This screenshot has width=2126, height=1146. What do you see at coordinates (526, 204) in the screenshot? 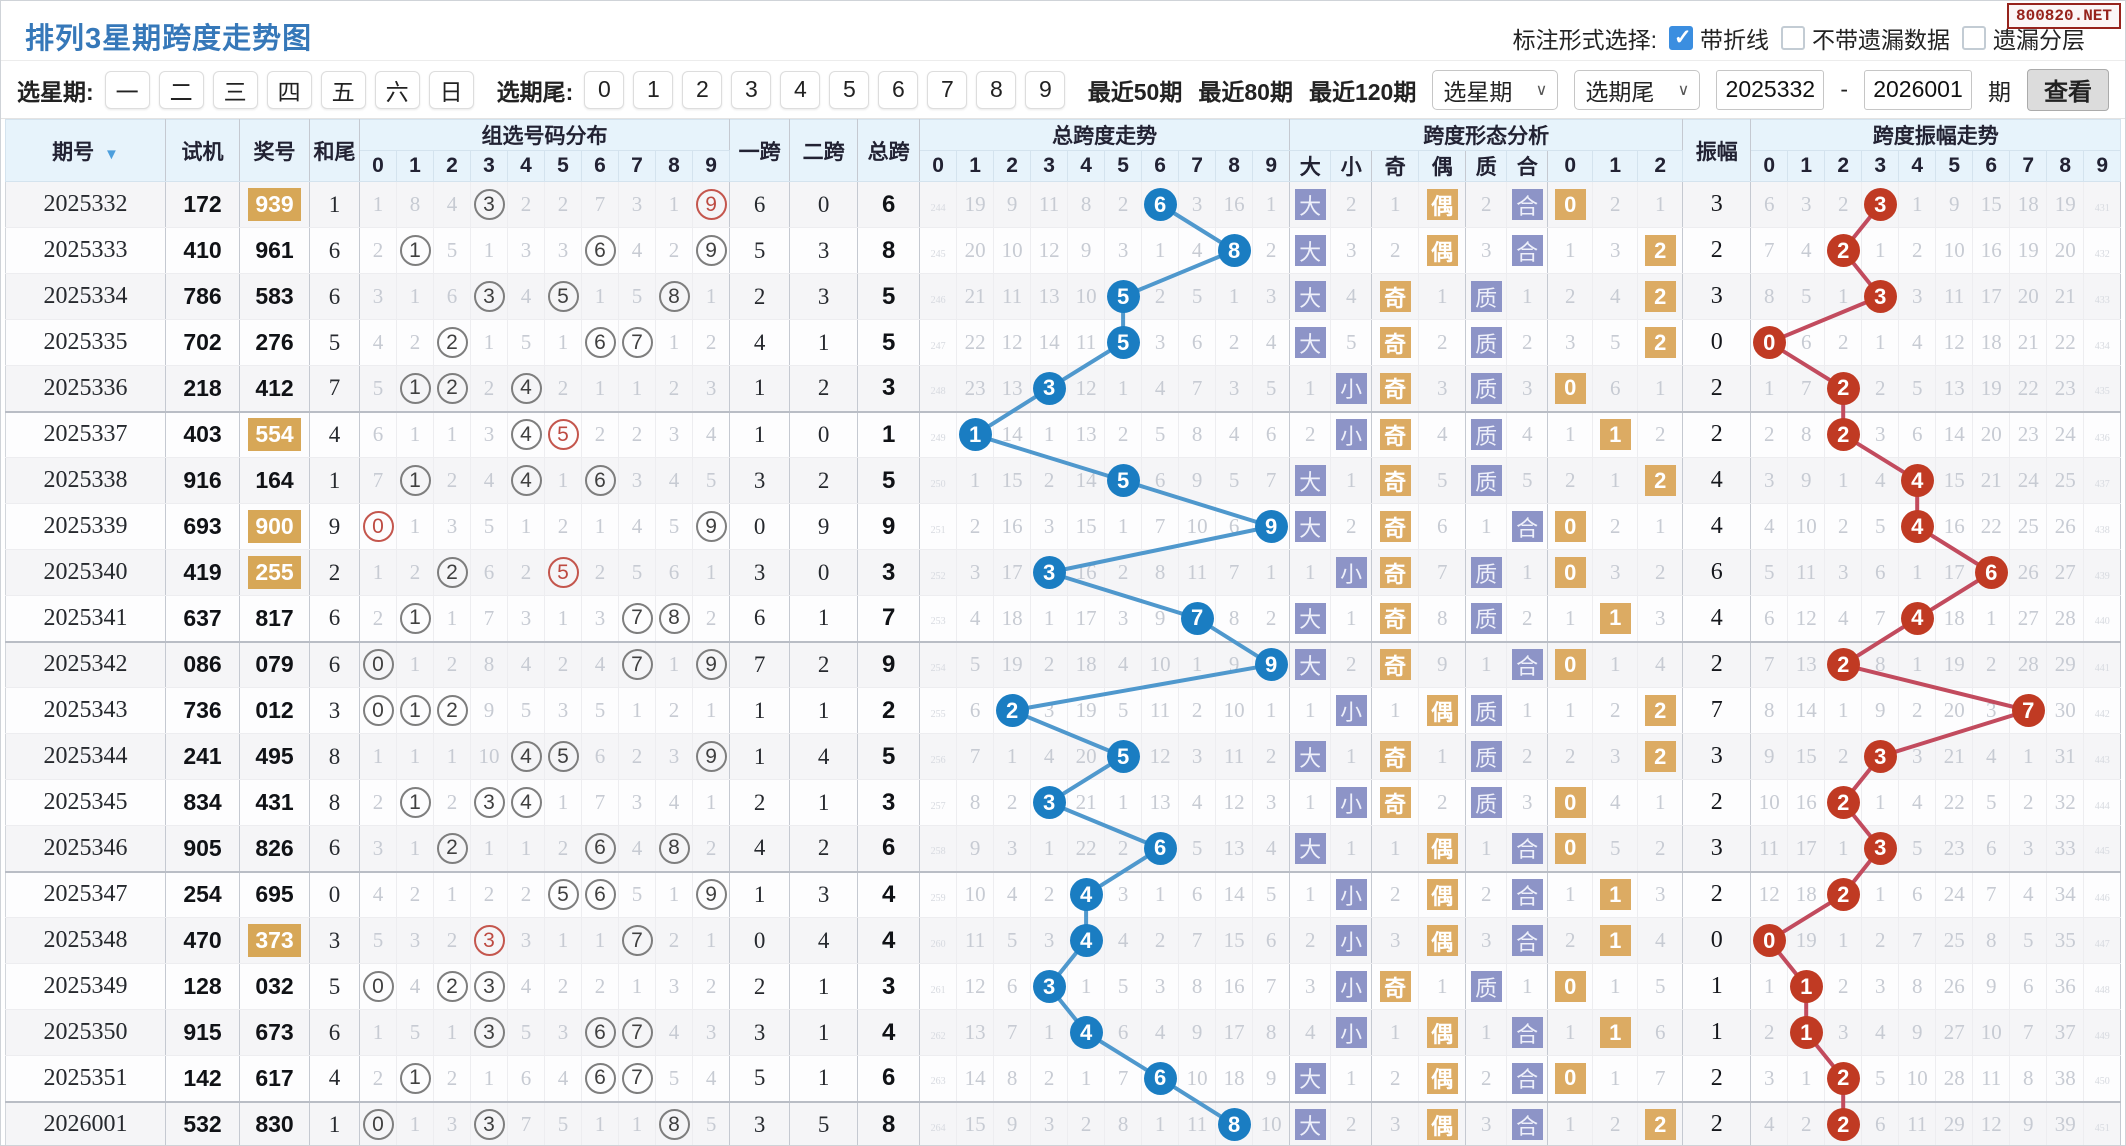
I see `cell-dist-4: 2` at bounding box center [526, 204].